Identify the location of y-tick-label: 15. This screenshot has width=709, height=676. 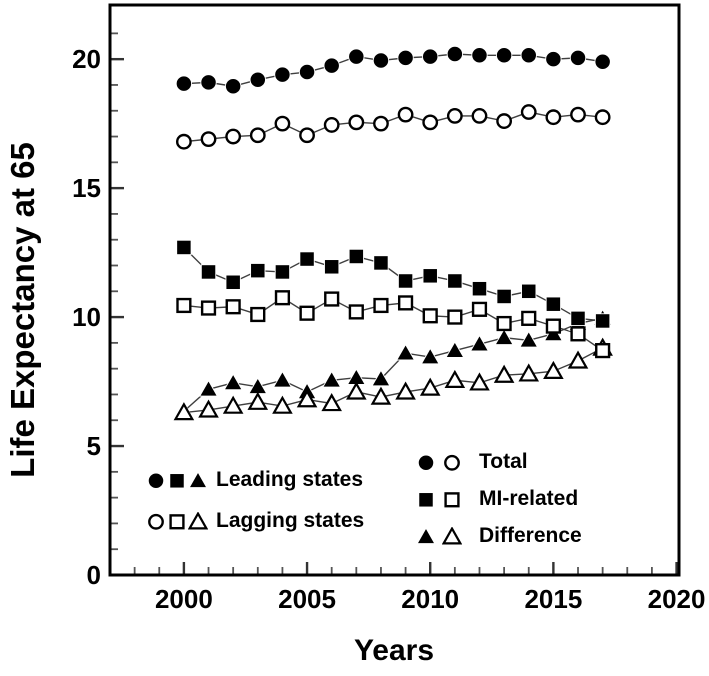
(86, 188).